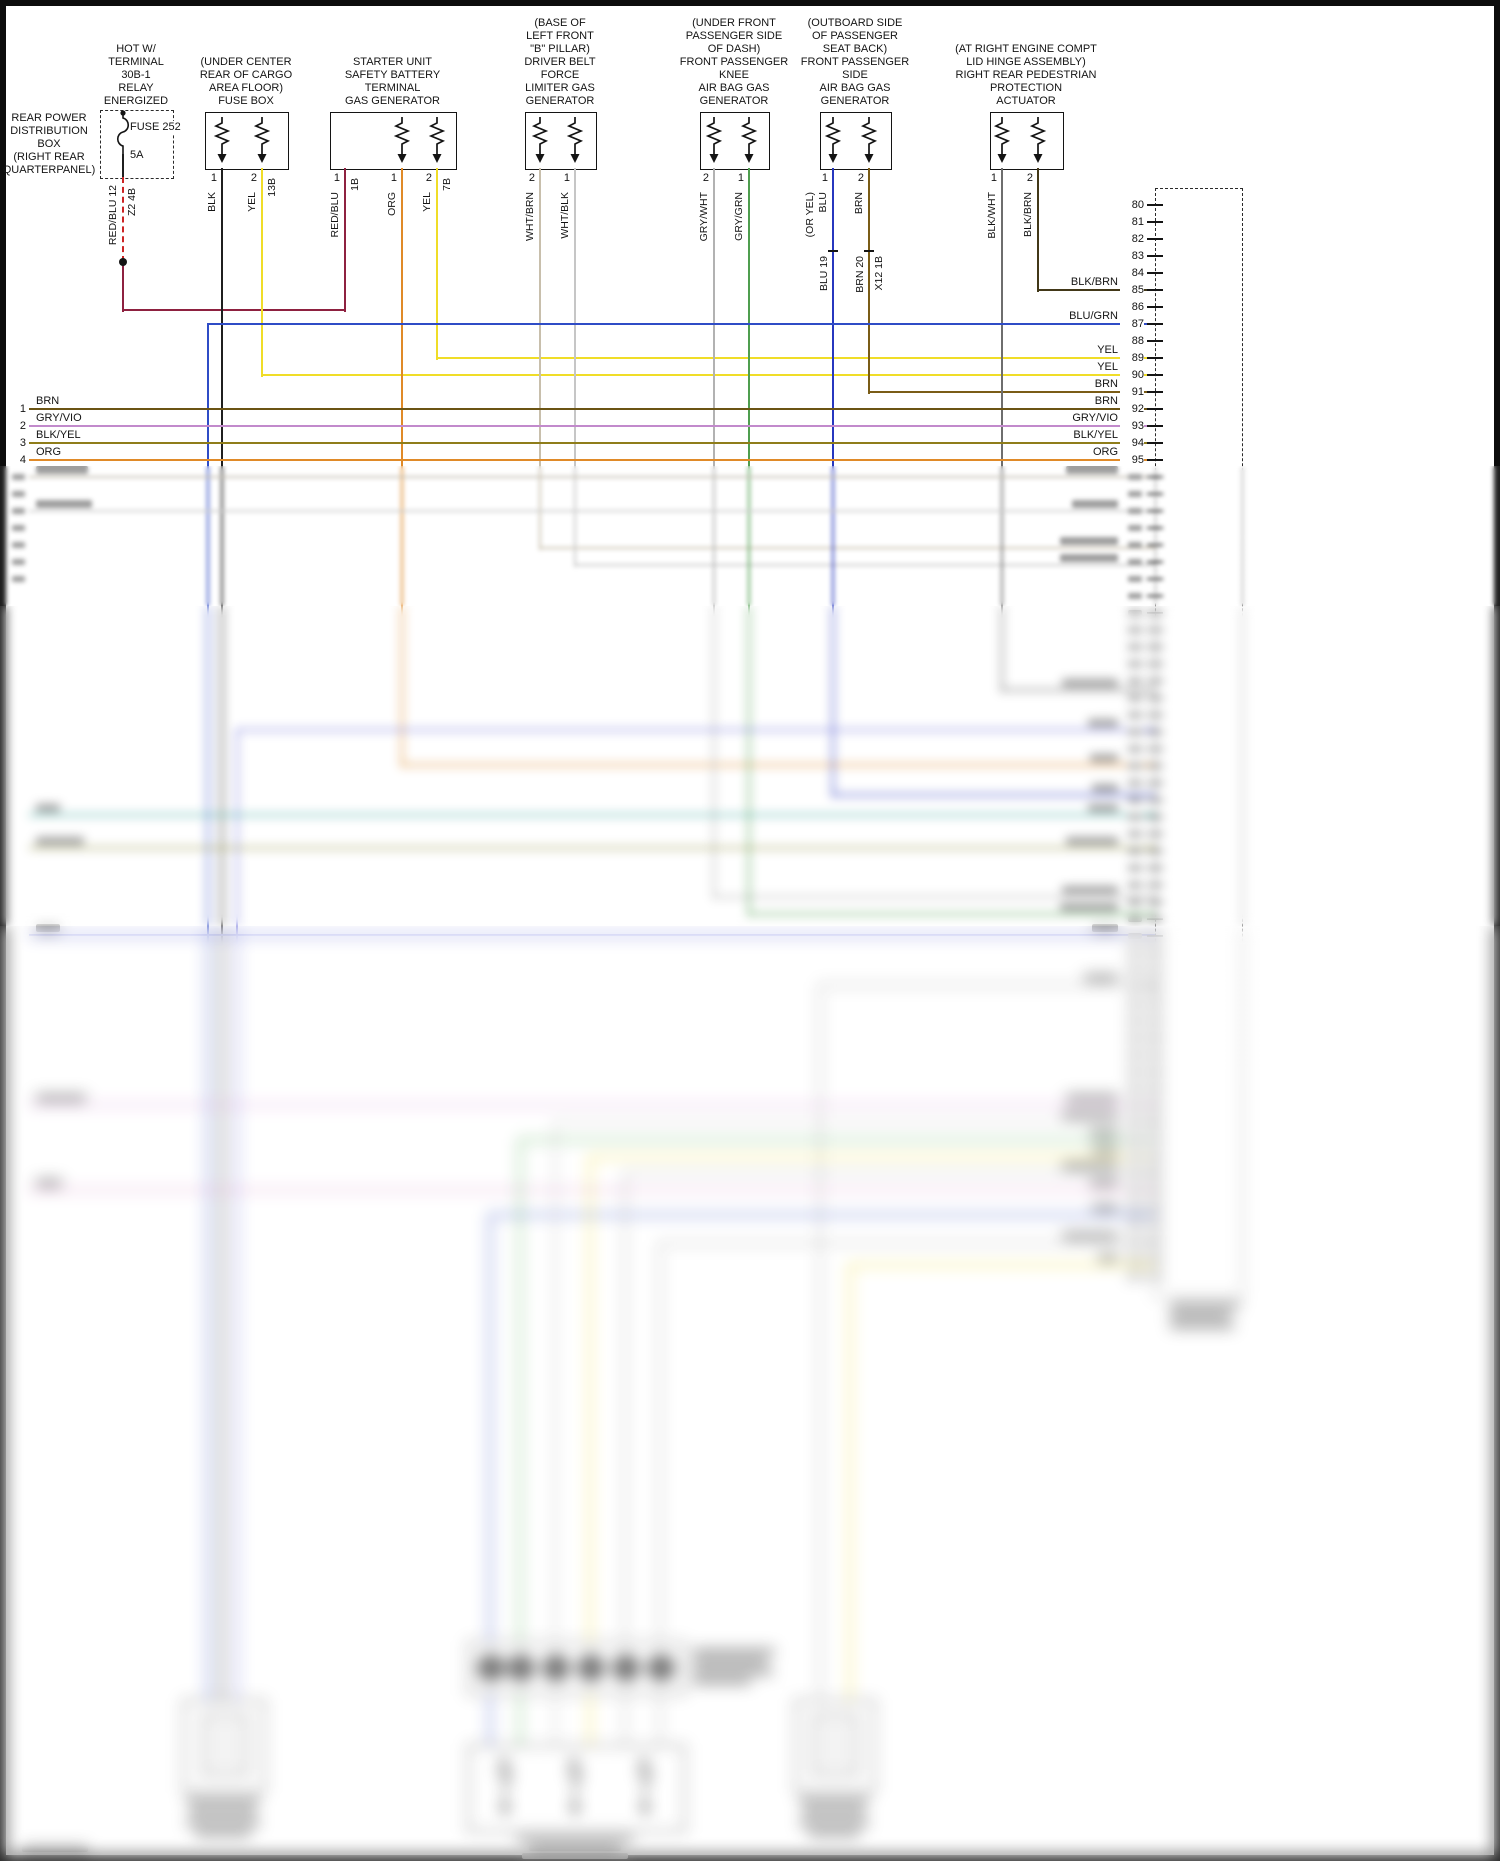  Describe the element at coordinates (58, 435) in the screenshot. I see `left-wire-label: BLK/YEL` at that location.